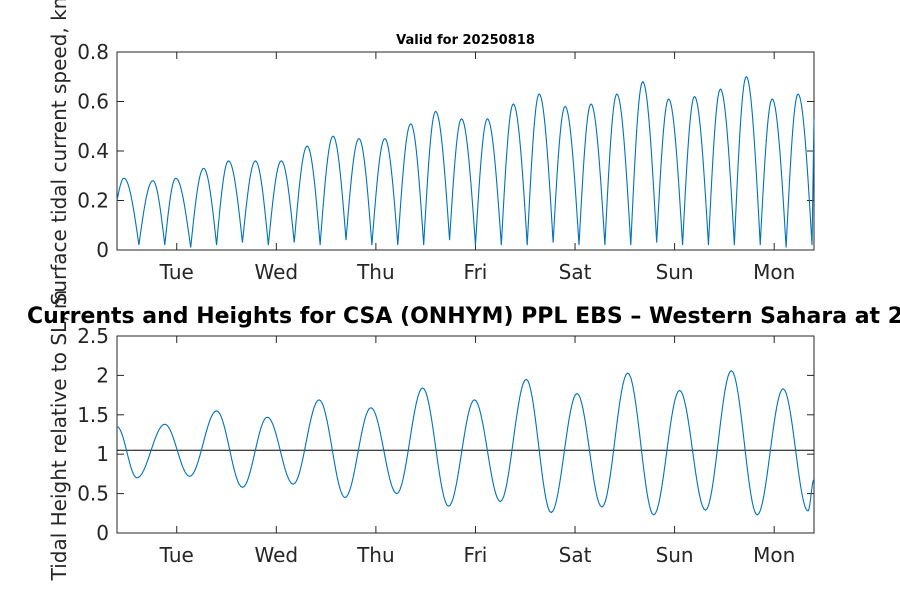 Image resolution: width=900 pixels, height=600 pixels. I want to click on current-speed-title: Valid for 20250818, so click(465, 40).